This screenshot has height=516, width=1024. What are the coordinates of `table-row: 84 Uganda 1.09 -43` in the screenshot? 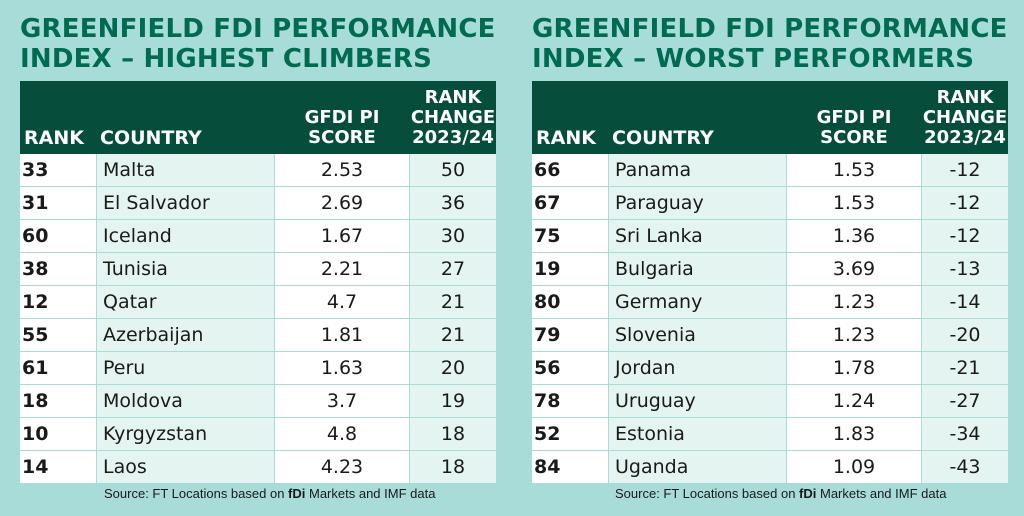 It's located at (770, 467).